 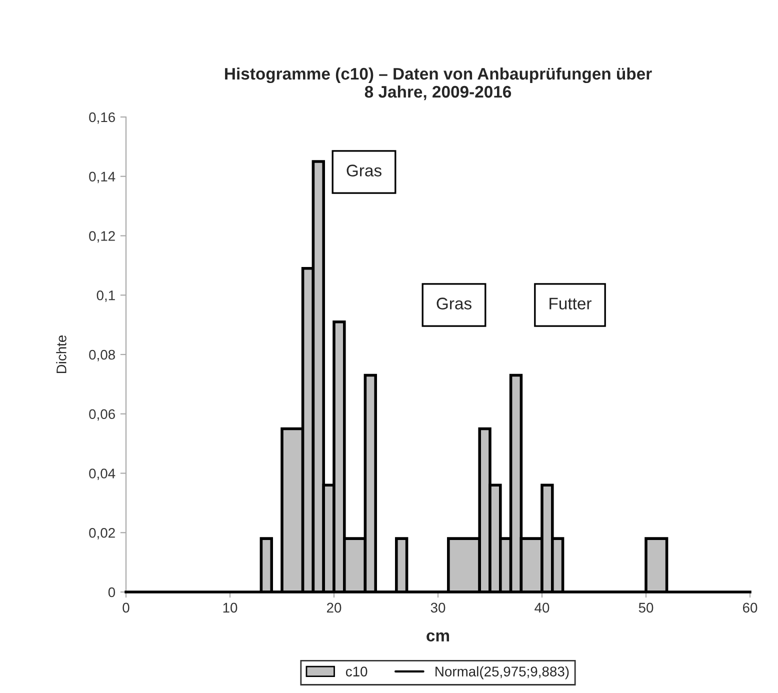 What do you see at coordinates (438, 637) in the screenshot?
I see `x-axis-title: cm` at bounding box center [438, 637].